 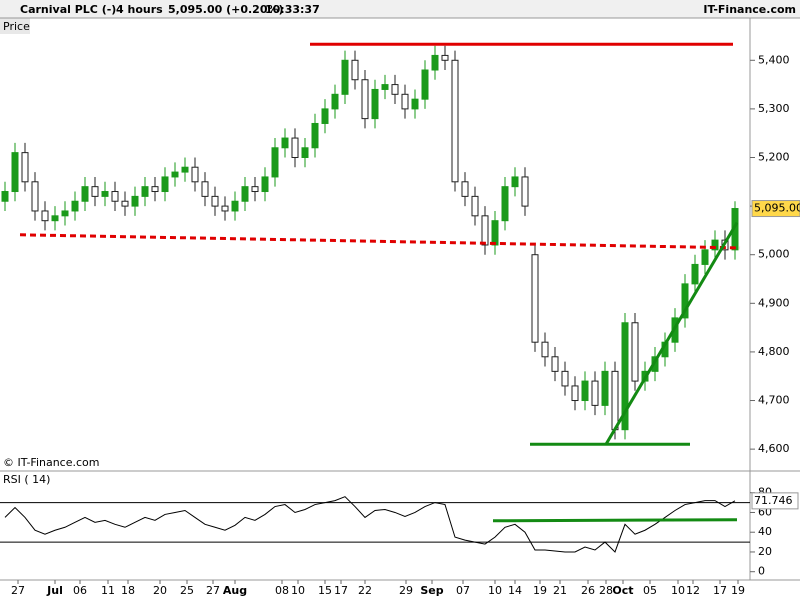 I want to click on x-tick-label: 05, so click(x=650, y=590).